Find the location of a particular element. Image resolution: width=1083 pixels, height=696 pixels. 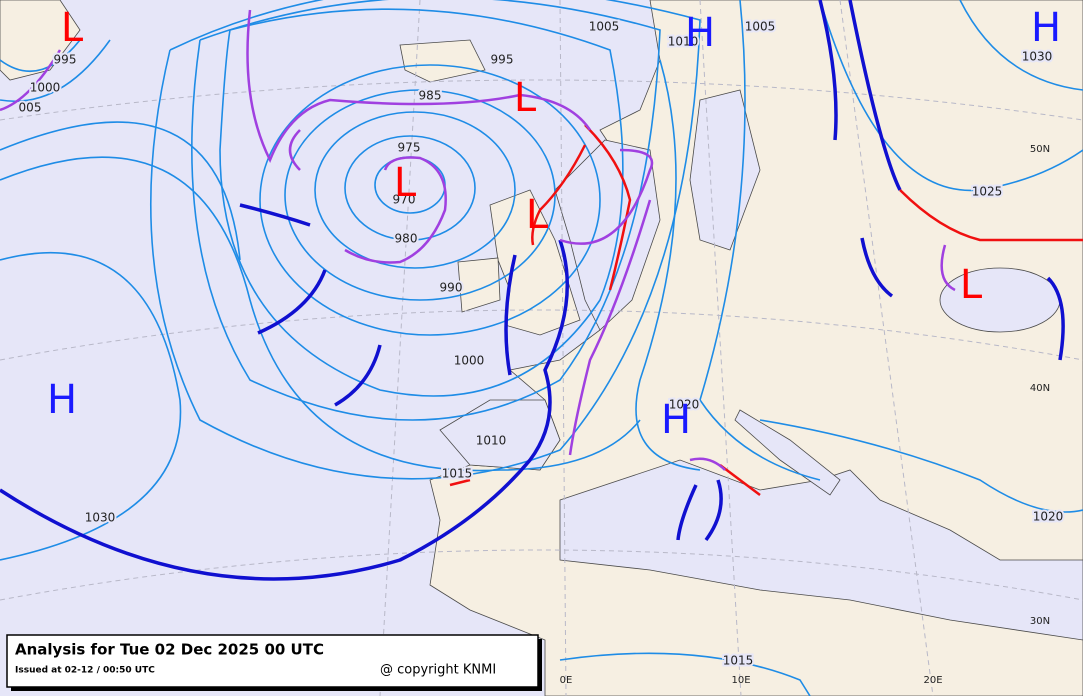

longitude-label: 20E is located at coordinates (932, 680).